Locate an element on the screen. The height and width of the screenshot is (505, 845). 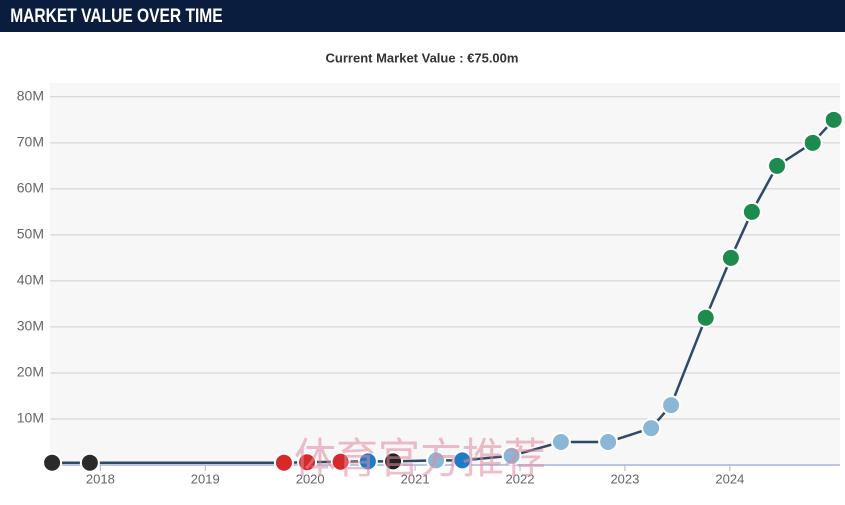
y-tick-label: 10M is located at coordinates (30, 418).